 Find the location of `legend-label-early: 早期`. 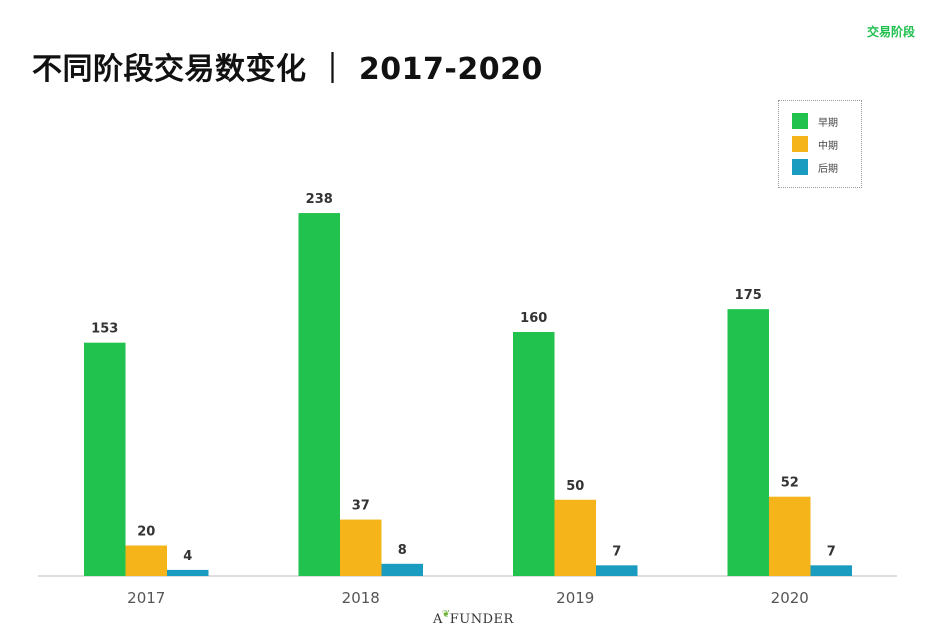

legend-label-early: 早期 is located at coordinates (828, 123).